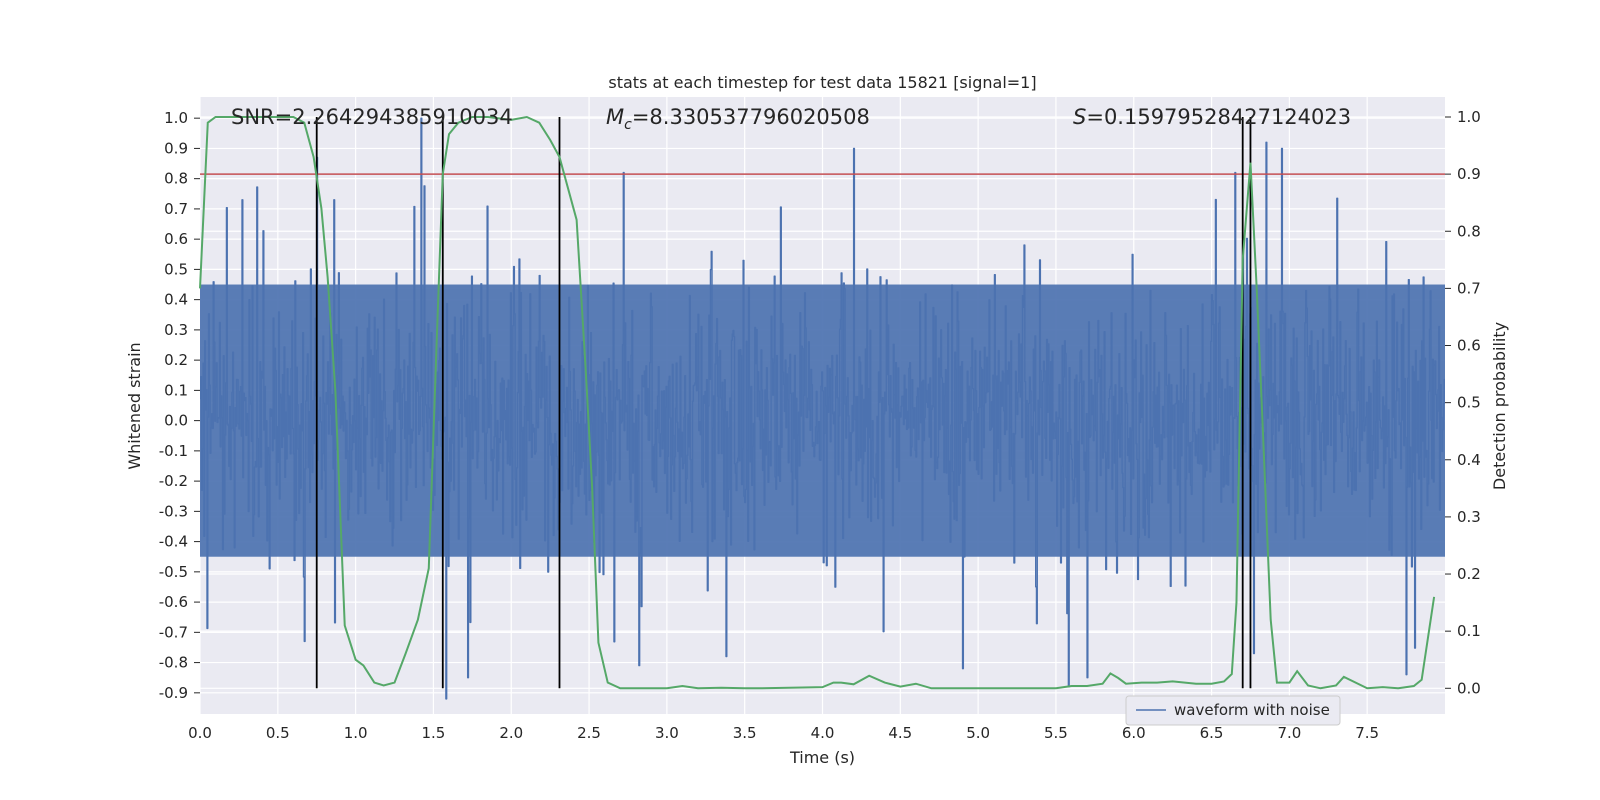  I want to click on y-right-axis-ticks: 1.0 0.9 0.8 0.7 0.6 0.5 0.4 0.3 0.2 0.1 0.0, so click(1463, 402).